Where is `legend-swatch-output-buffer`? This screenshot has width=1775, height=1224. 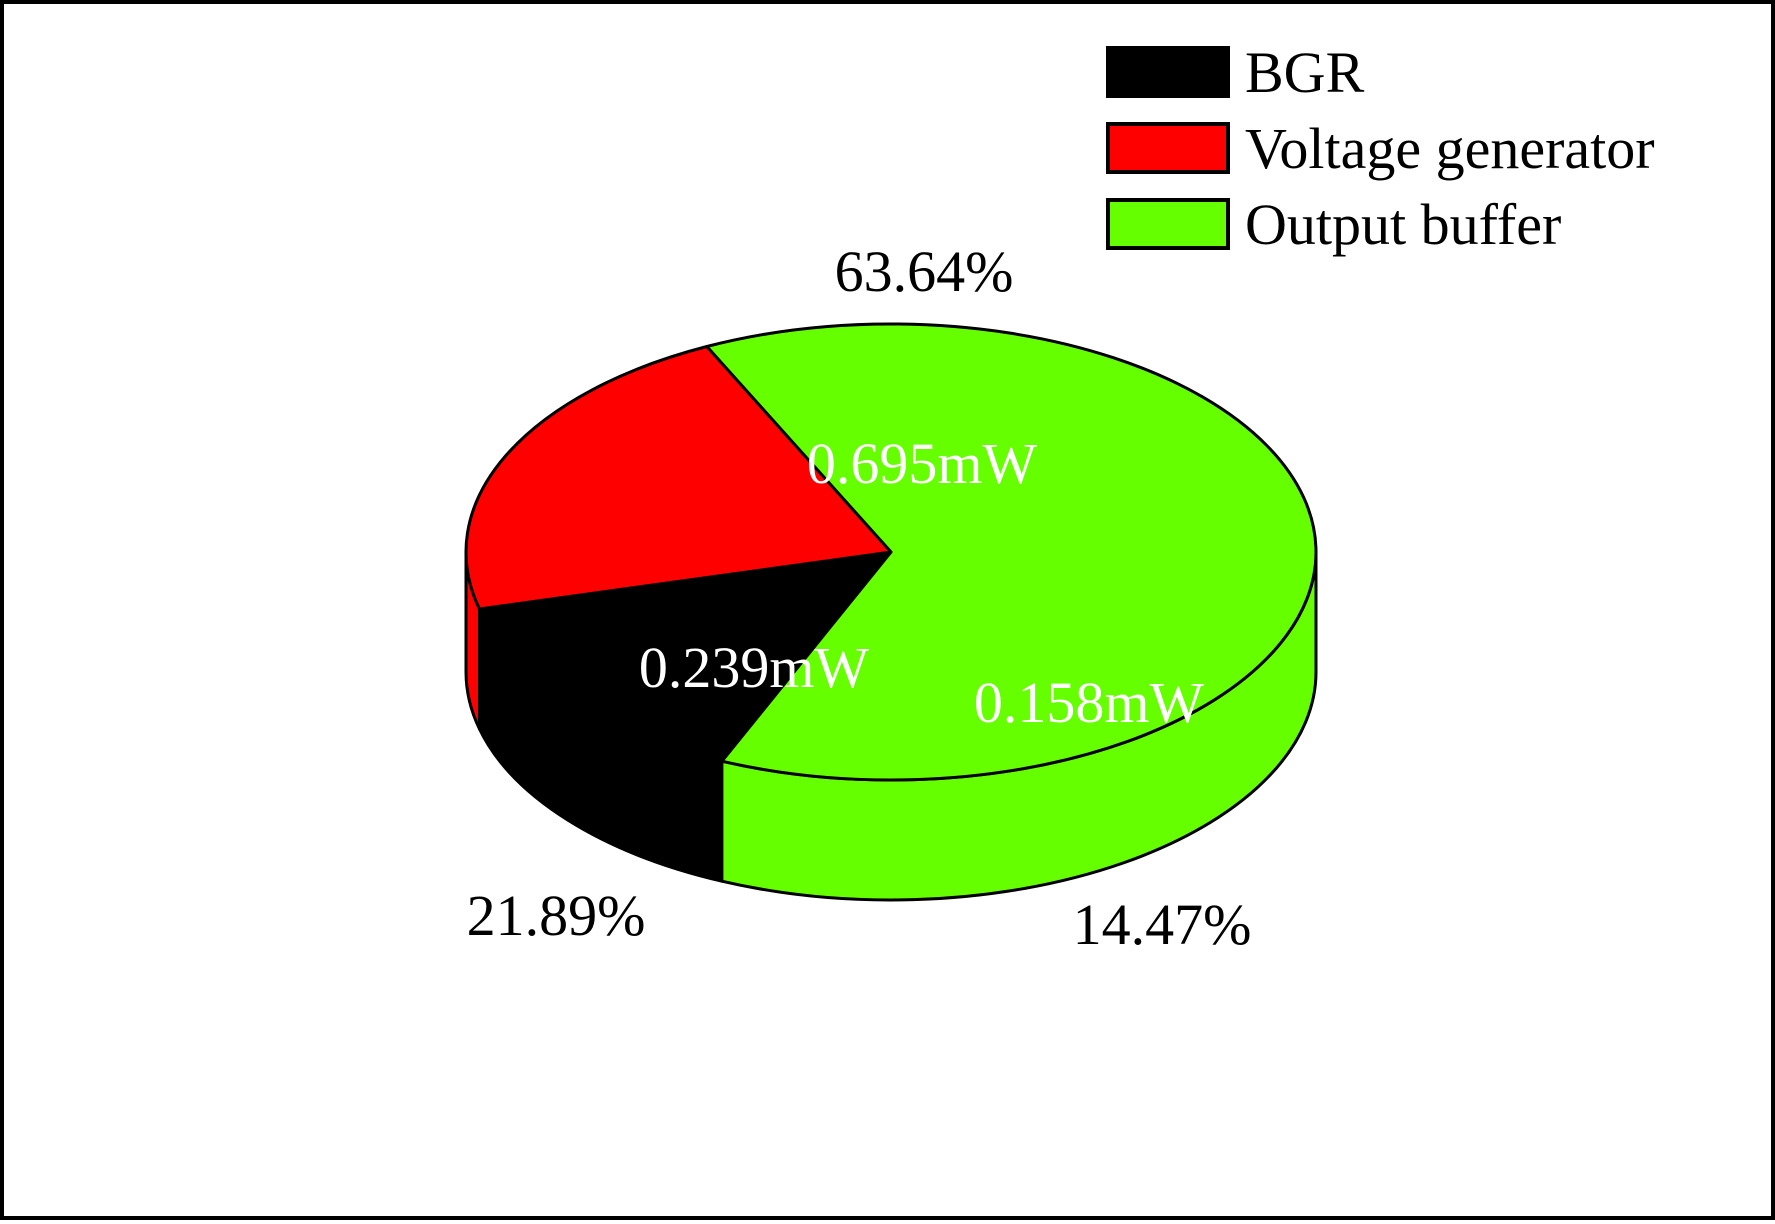 legend-swatch-output-buffer is located at coordinates (1168, 224).